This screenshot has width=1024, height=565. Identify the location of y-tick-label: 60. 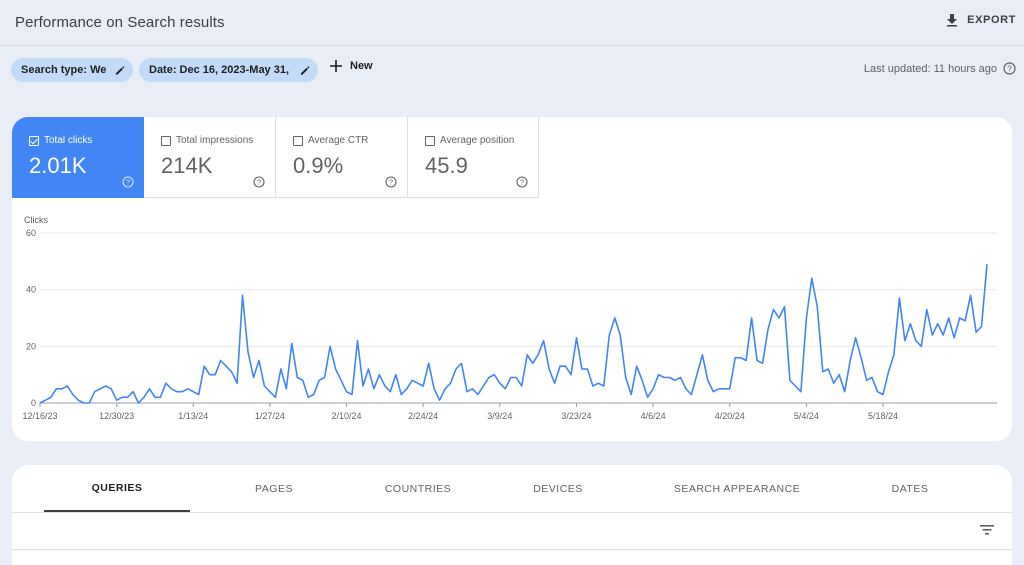
(31, 233).